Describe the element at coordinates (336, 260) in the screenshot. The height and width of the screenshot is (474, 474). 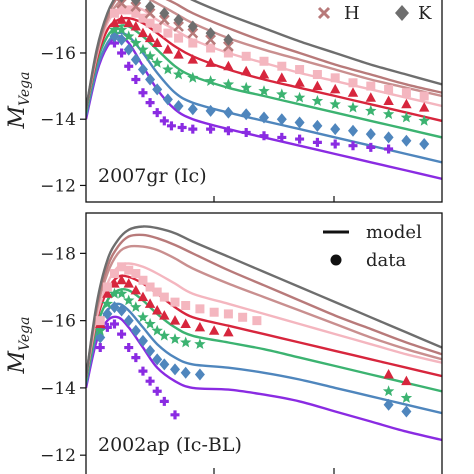
I see `legend-marker-data` at that location.